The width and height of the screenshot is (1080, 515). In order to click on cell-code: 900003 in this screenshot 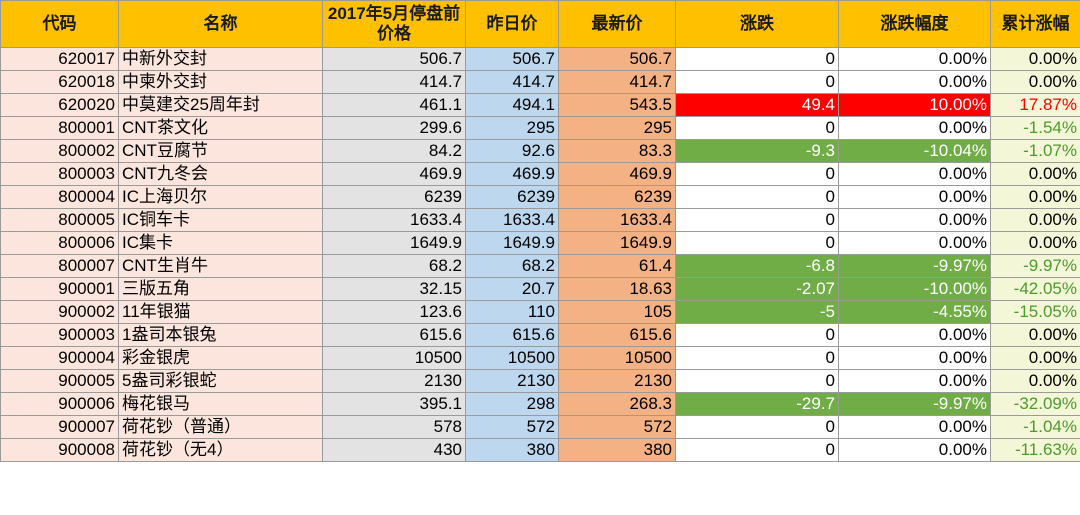, I will do `click(59, 335)`.